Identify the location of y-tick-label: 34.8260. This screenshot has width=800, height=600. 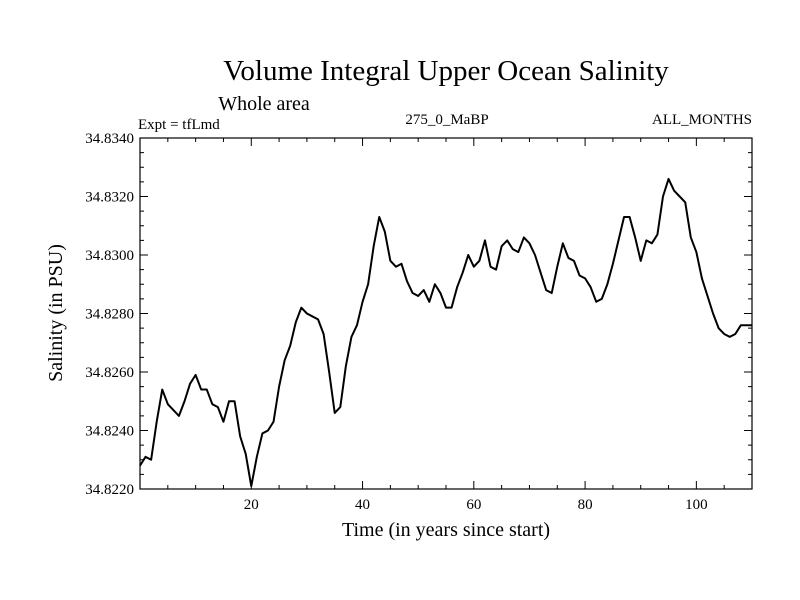
(109, 373).